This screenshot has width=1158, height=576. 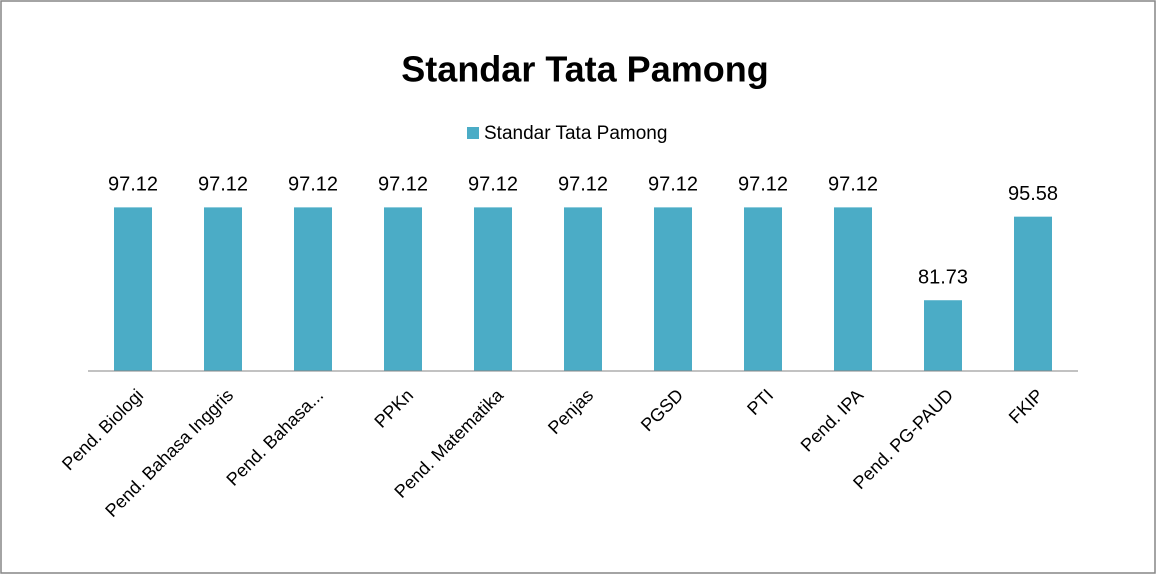 I want to click on data-label: 95.58, so click(x=1033, y=194).